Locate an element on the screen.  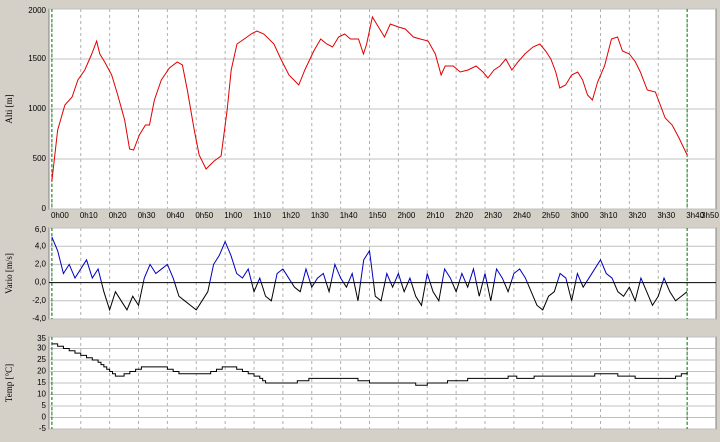
y-axis-label: Alti [m] is located at coordinates (9, 108).